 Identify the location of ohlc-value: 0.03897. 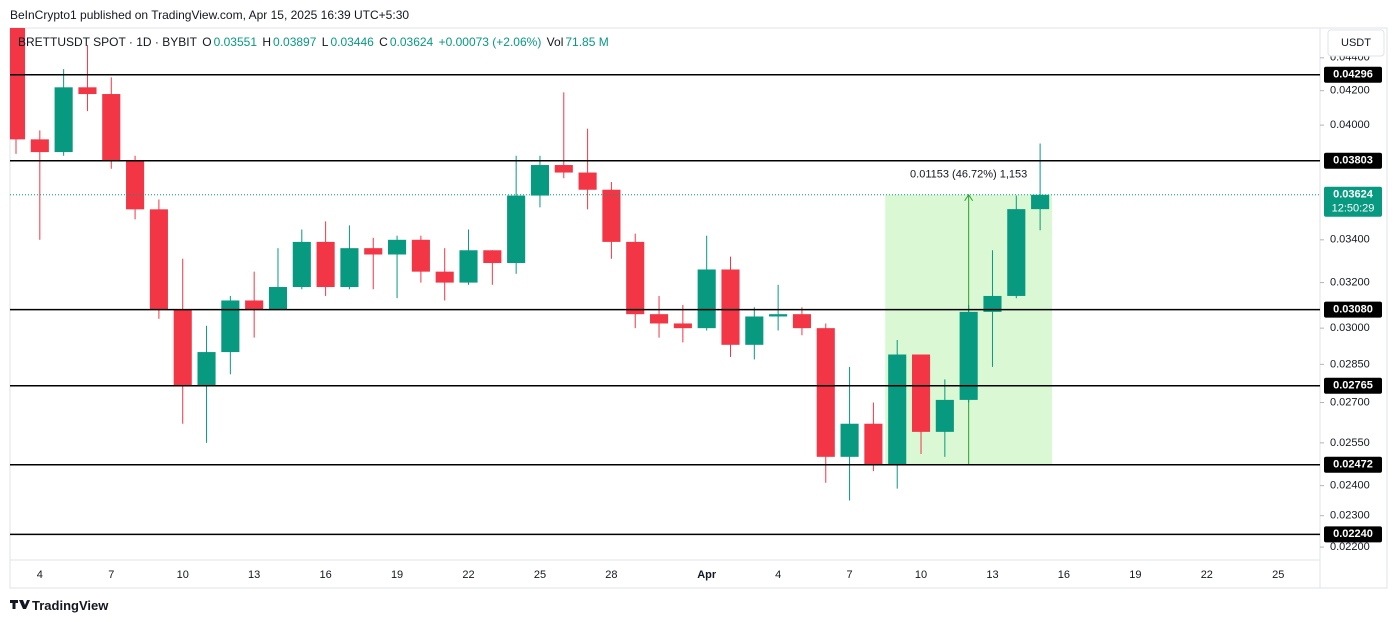
(295, 42).